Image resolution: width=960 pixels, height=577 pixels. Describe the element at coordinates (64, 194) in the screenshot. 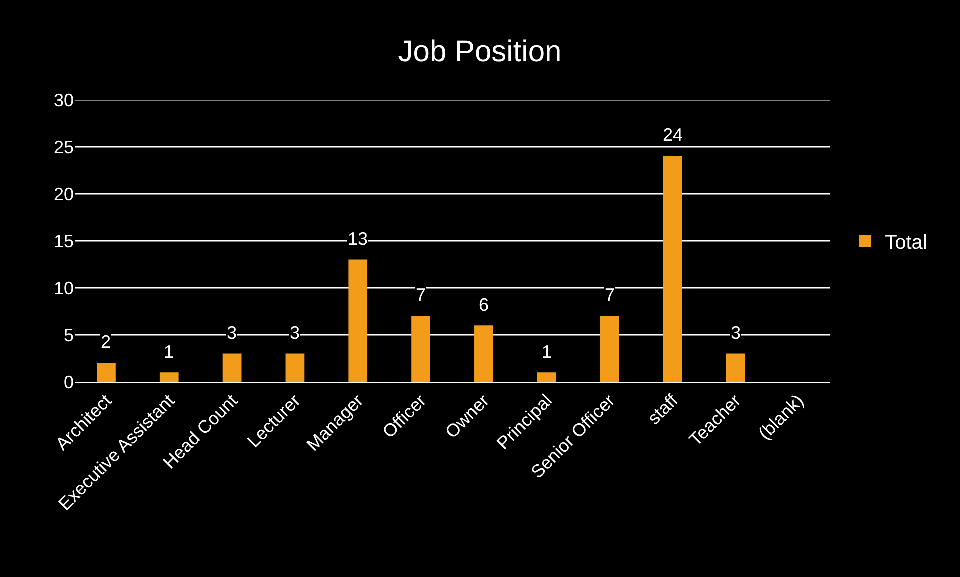

I see `y-tick-label: 20` at that location.